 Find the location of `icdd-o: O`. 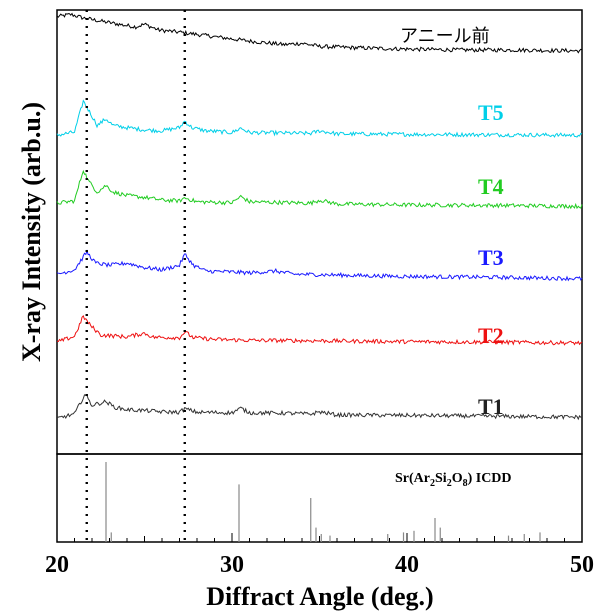

icdd-o: O is located at coordinates (457, 478).